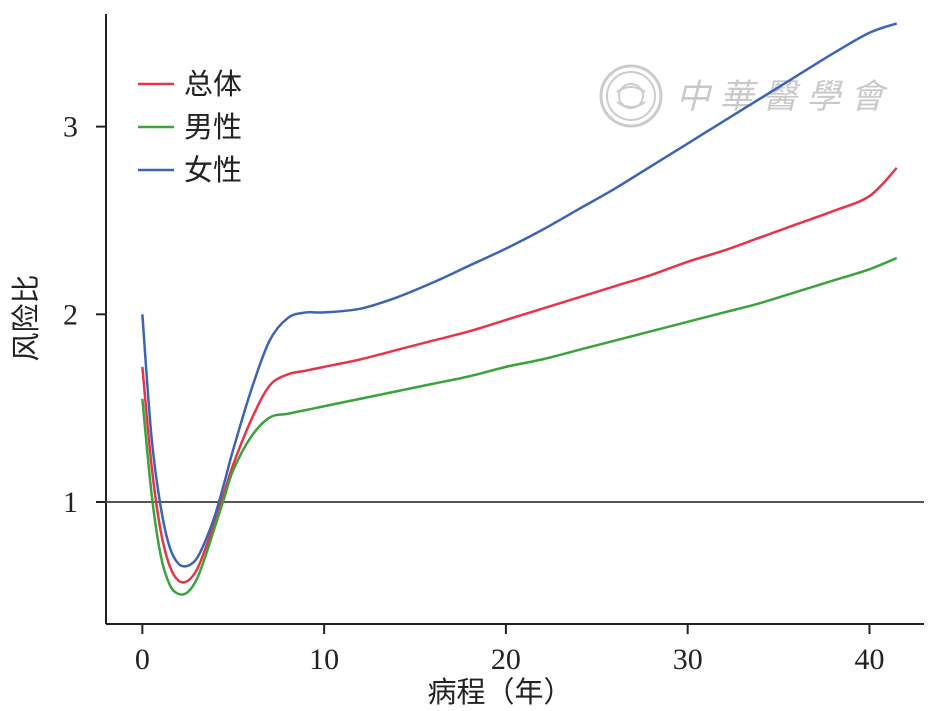 Image resolution: width=941 pixels, height=711 pixels. I want to click on x-tick-label: 10, so click(324, 659).